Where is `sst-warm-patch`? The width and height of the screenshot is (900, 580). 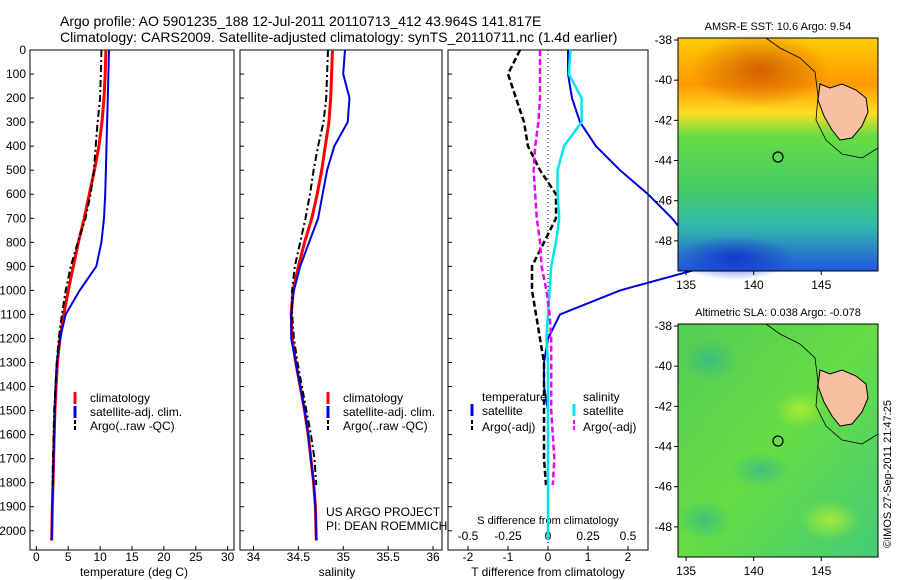 sst-warm-patch is located at coordinates (760, 70).